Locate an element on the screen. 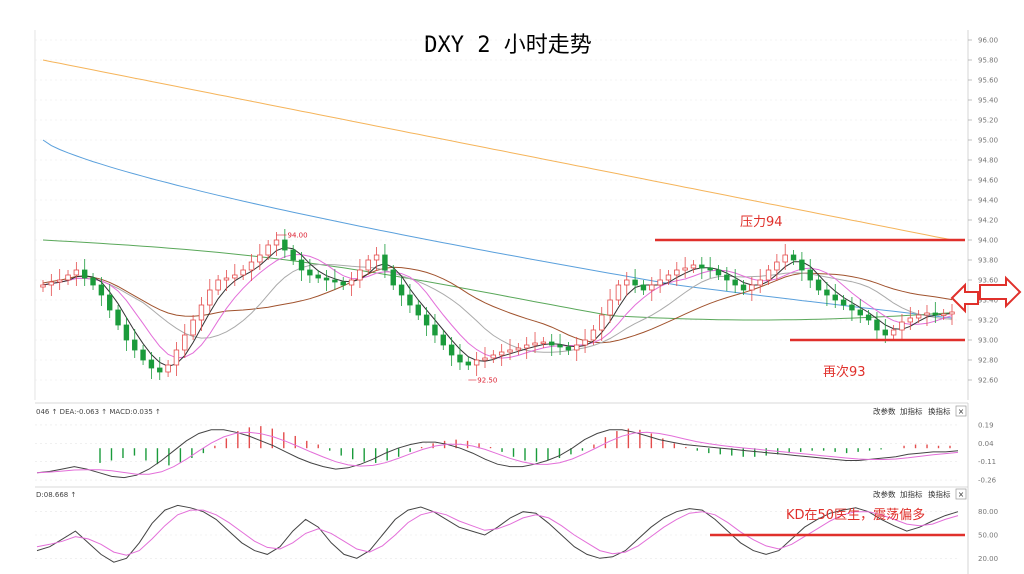 This screenshot has width=1024, height=574. kd-add-button: 加指标 is located at coordinates (911, 494).